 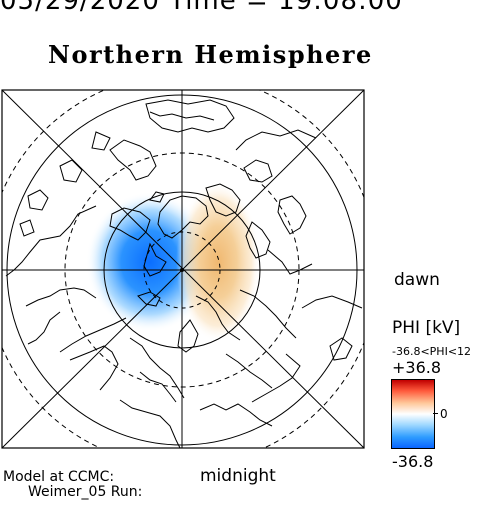 I want to click on positive-potential-cell, so click(x=218, y=262).